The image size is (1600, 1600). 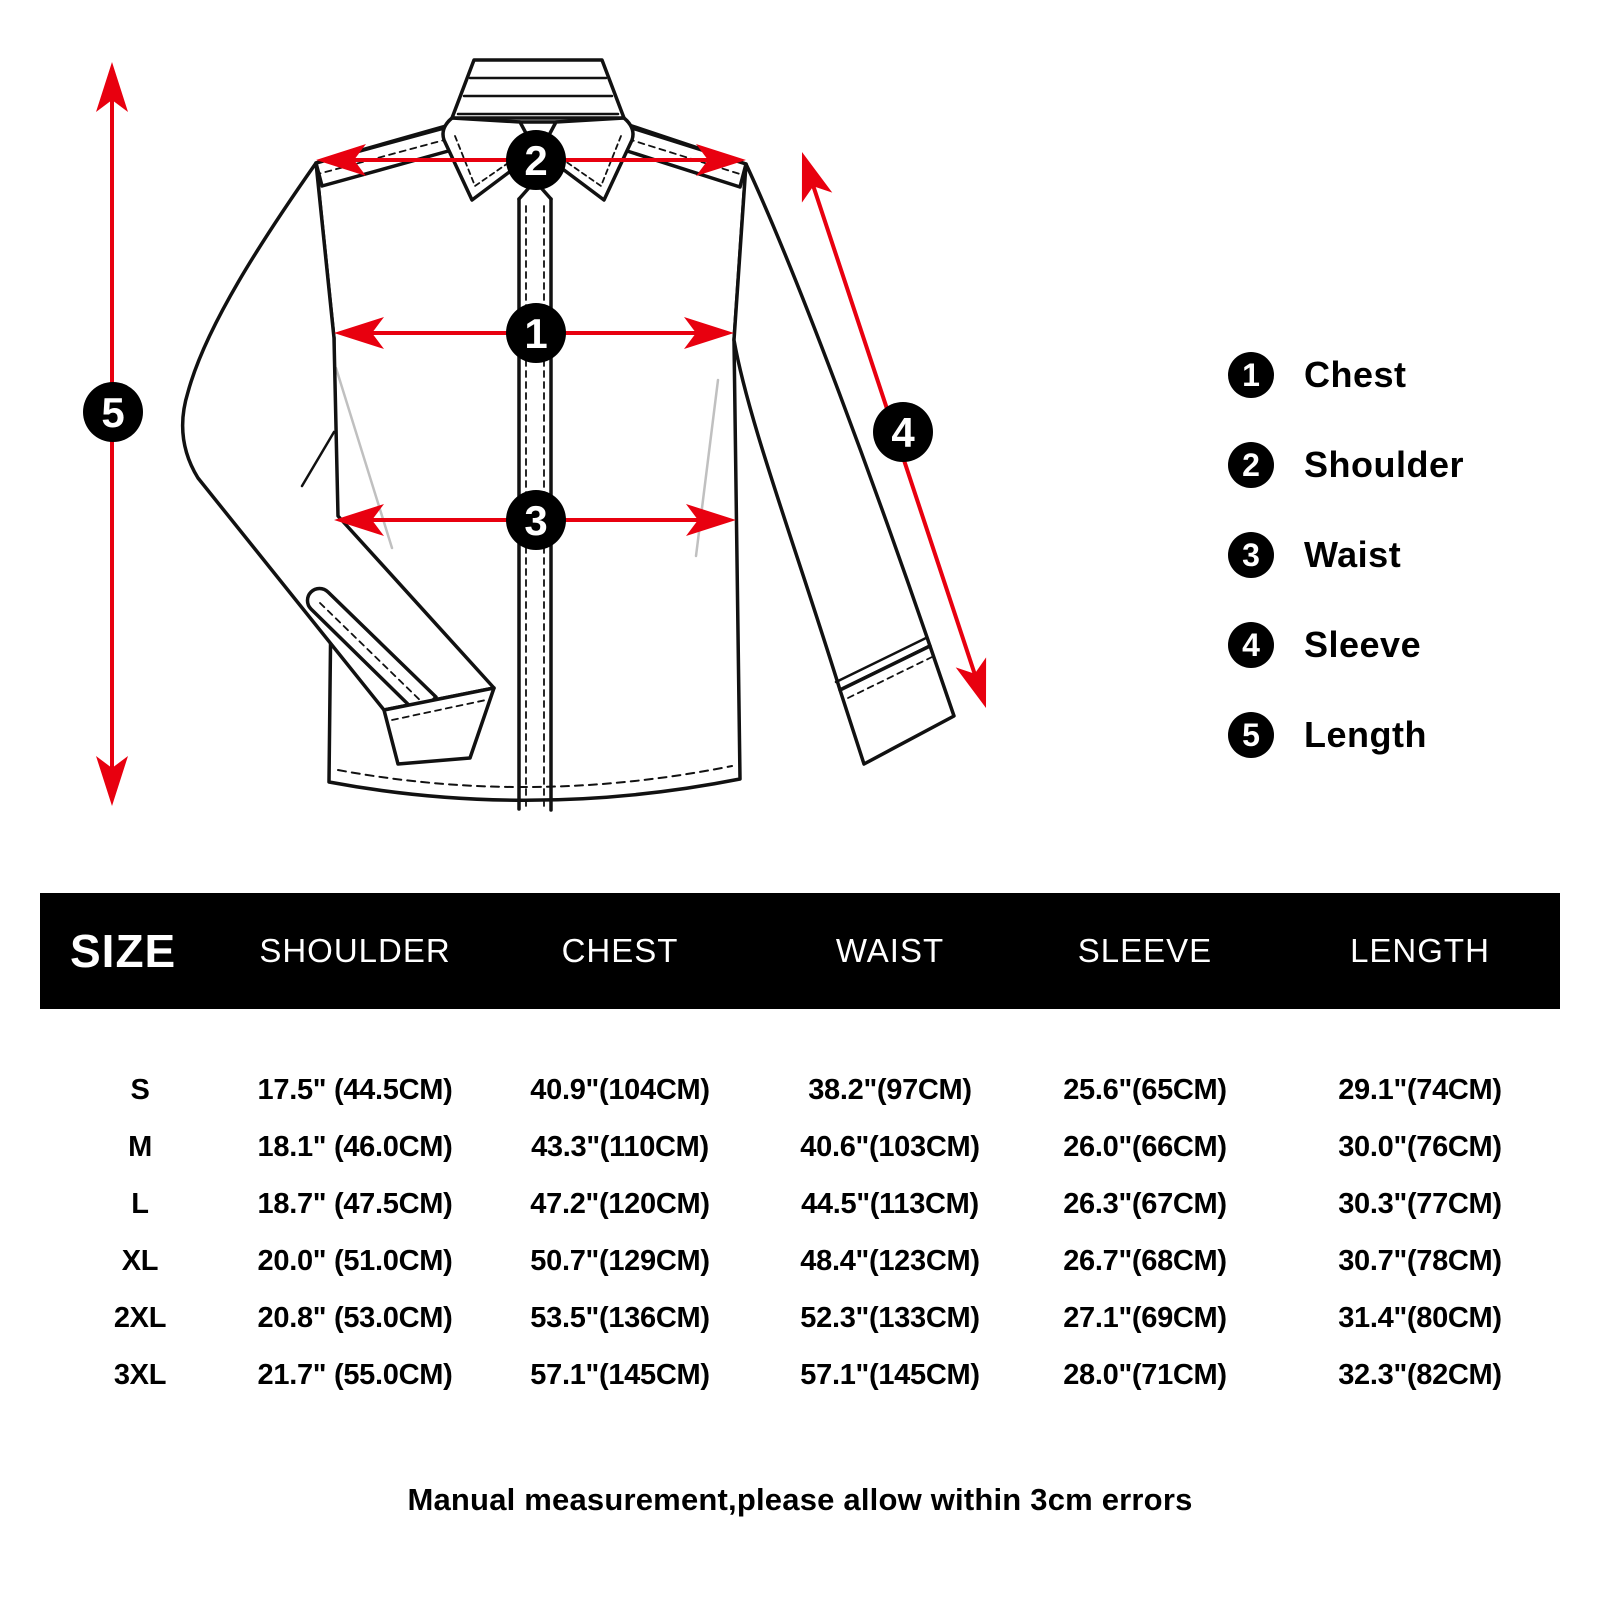 I want to click on legend-item-chest: 1 Chest, so click(x=1346, y=375).